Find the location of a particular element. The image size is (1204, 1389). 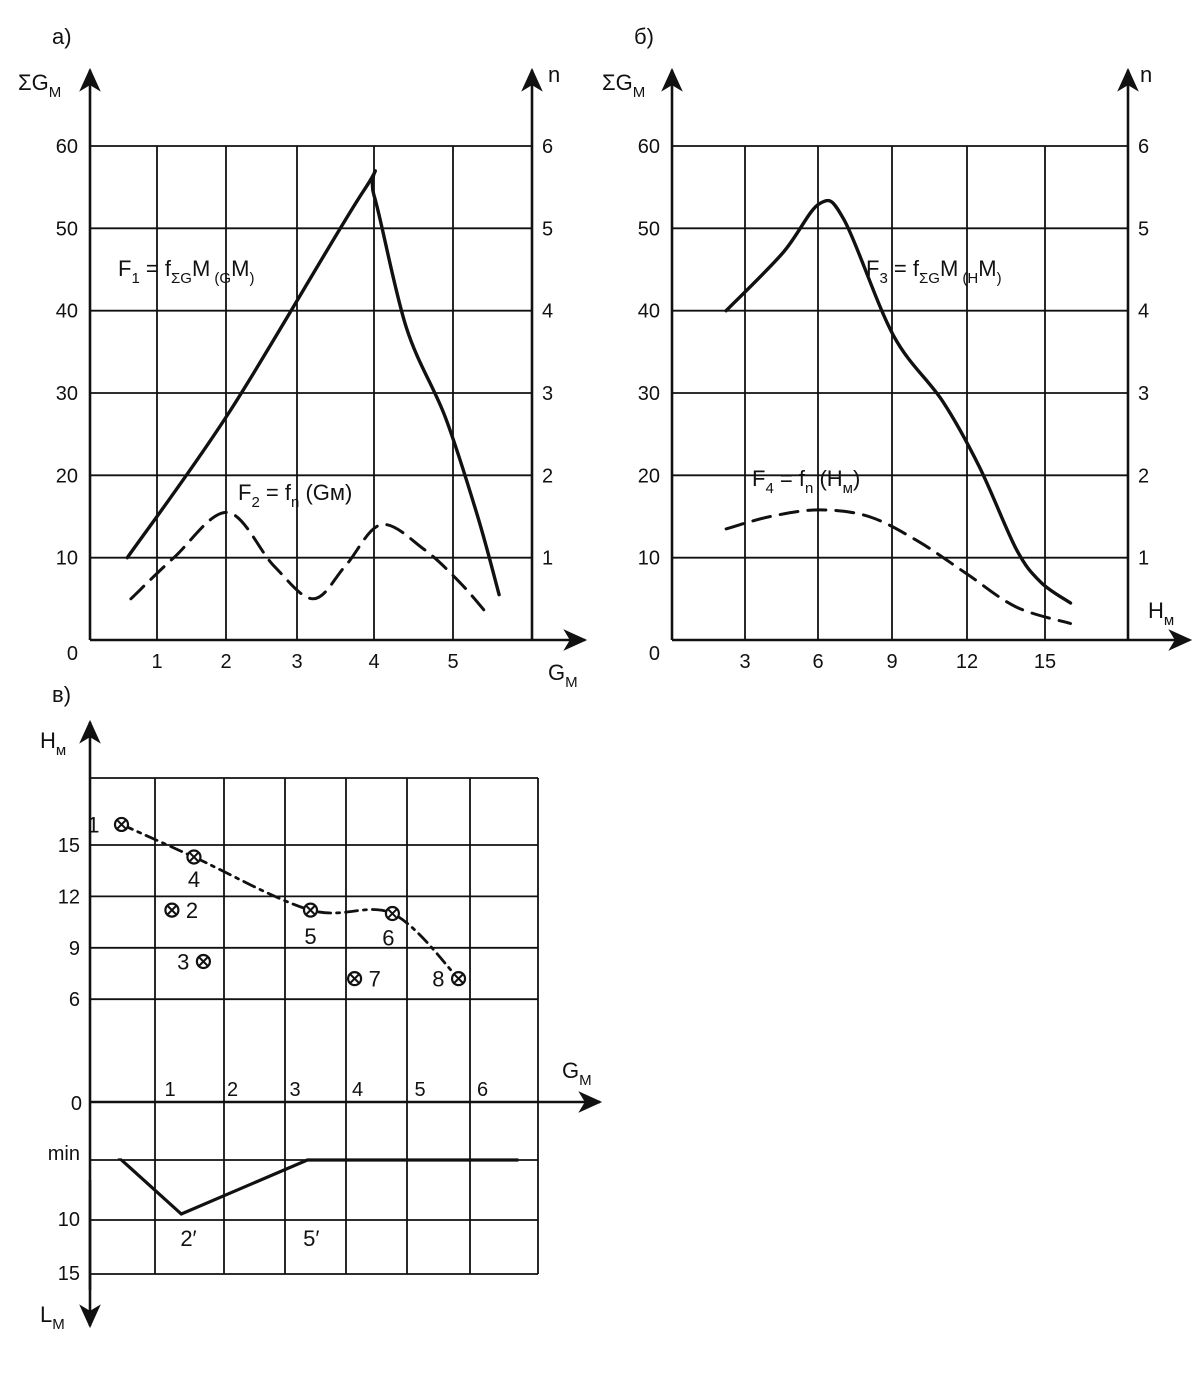

series-label: F2 = fn (Gм) is located at coordinates (295, 495).